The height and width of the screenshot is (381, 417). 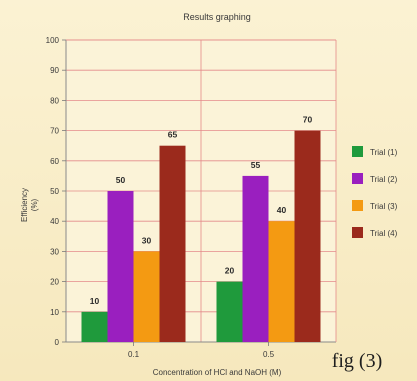 I want to click on y-axis-label-line-2: (%), so click(x=34, y=204).